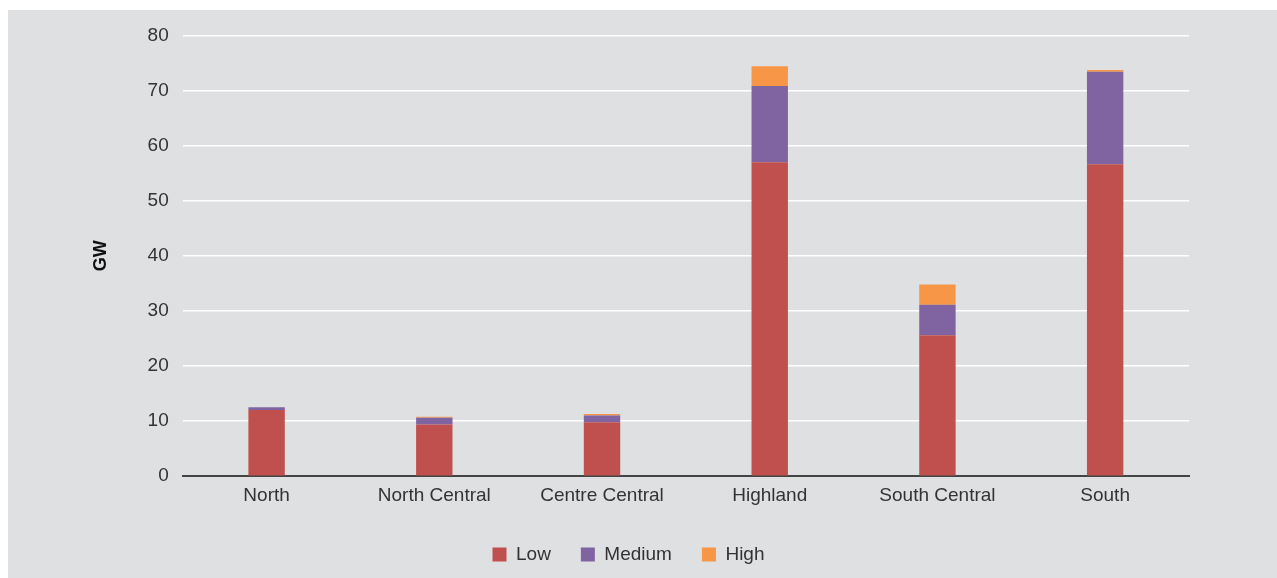 The height and width of the screenshot is (578, 1277). Describe the element at coordinates (534, 553) in the screenshot. I see `legend-label: Low` at that location.